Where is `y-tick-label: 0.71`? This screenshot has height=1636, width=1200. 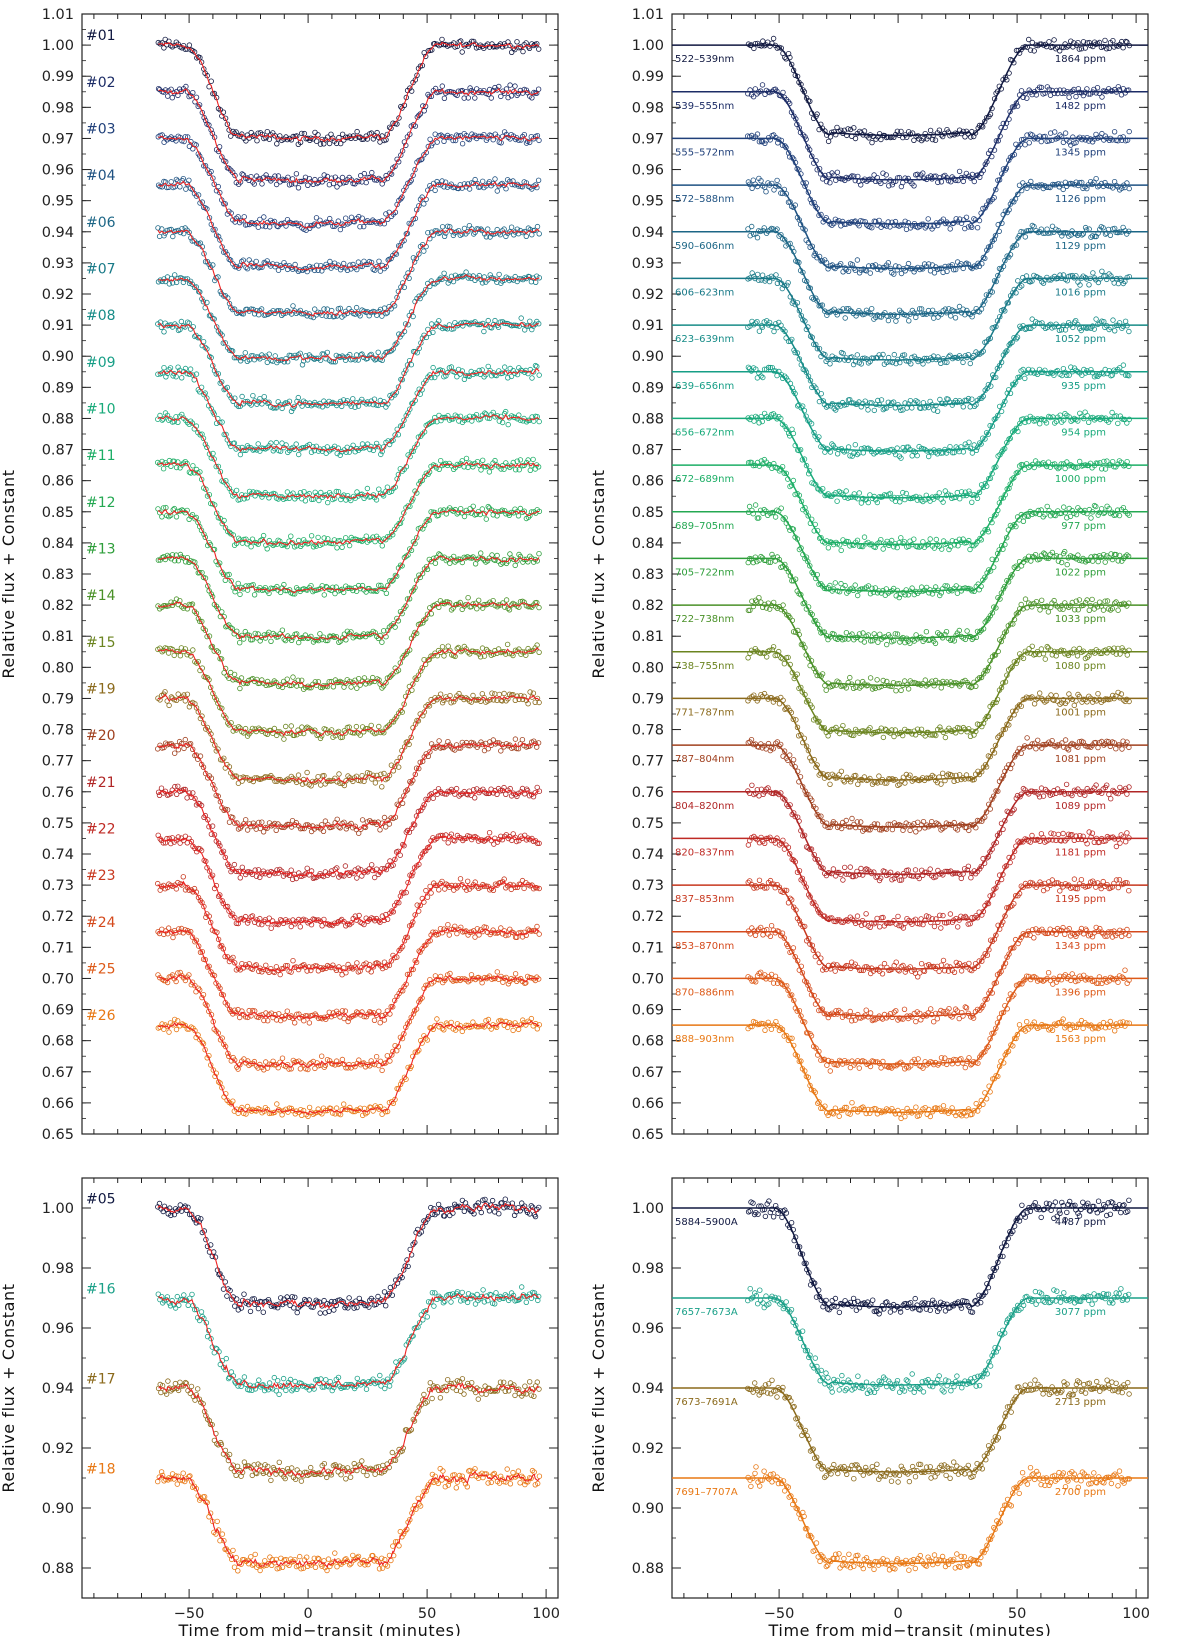 y-tick-label: 0.71 is located at coordinates (58, 948).